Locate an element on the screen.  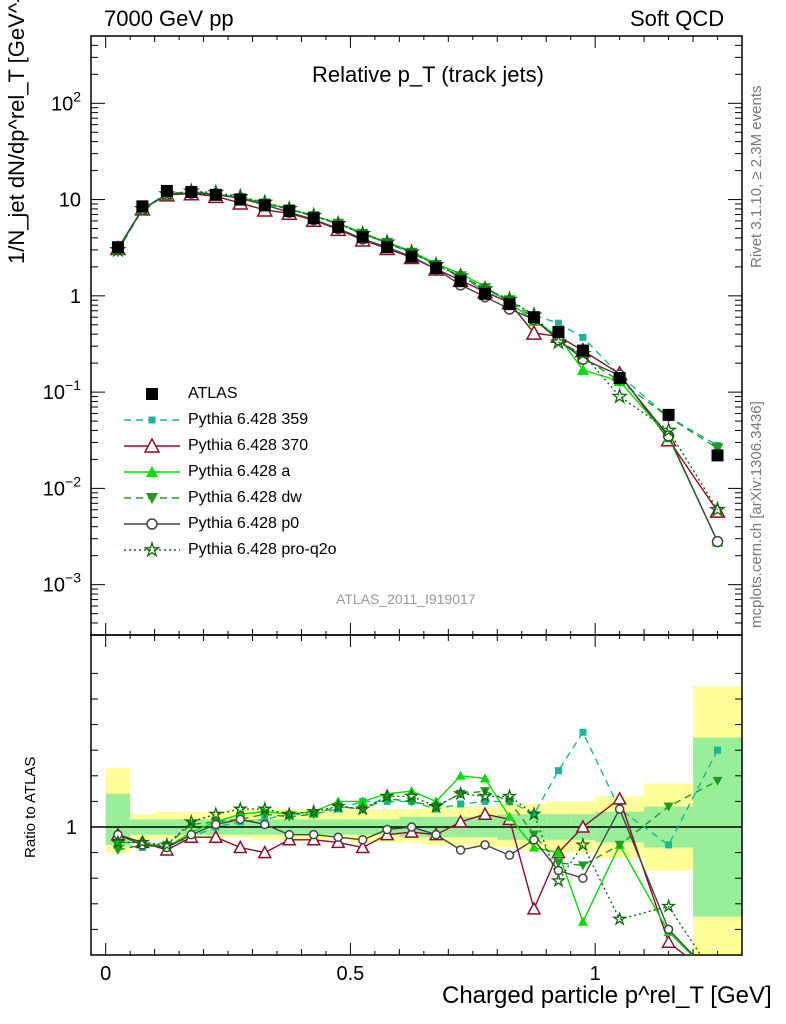
x-axis-label: Charged particle p^rel_T [GeV] is located at coordinates (607, 995).